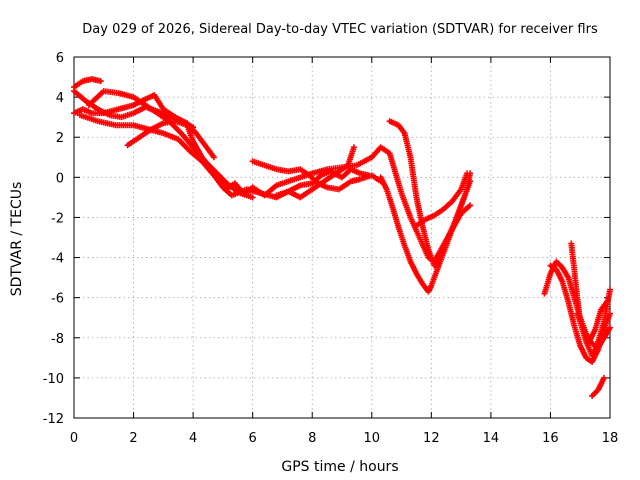 The image size is (640, 480). What do you see at coordinates (60, 138) in the screenshot?
I see `y-tick-label: 2` at bounding box center [60, 138].